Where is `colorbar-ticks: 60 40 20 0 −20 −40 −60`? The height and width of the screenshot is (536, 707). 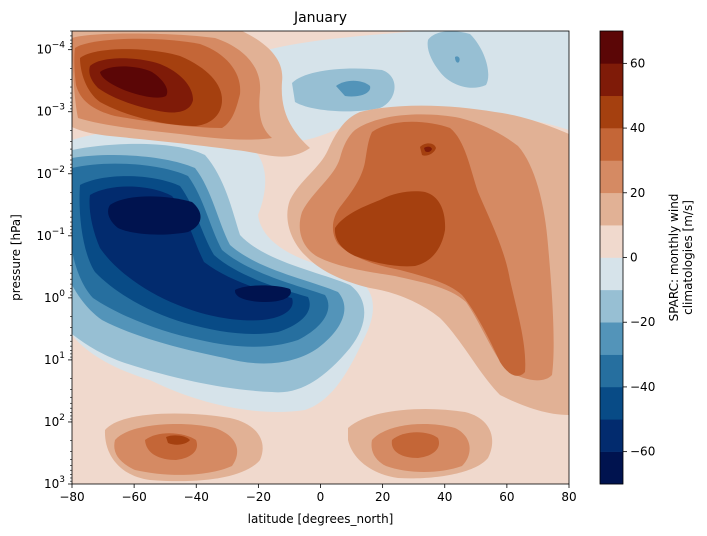
colorbar-ticks: 60 40 20 0 −20 −40 −60 is located at coordinates (639, 257).